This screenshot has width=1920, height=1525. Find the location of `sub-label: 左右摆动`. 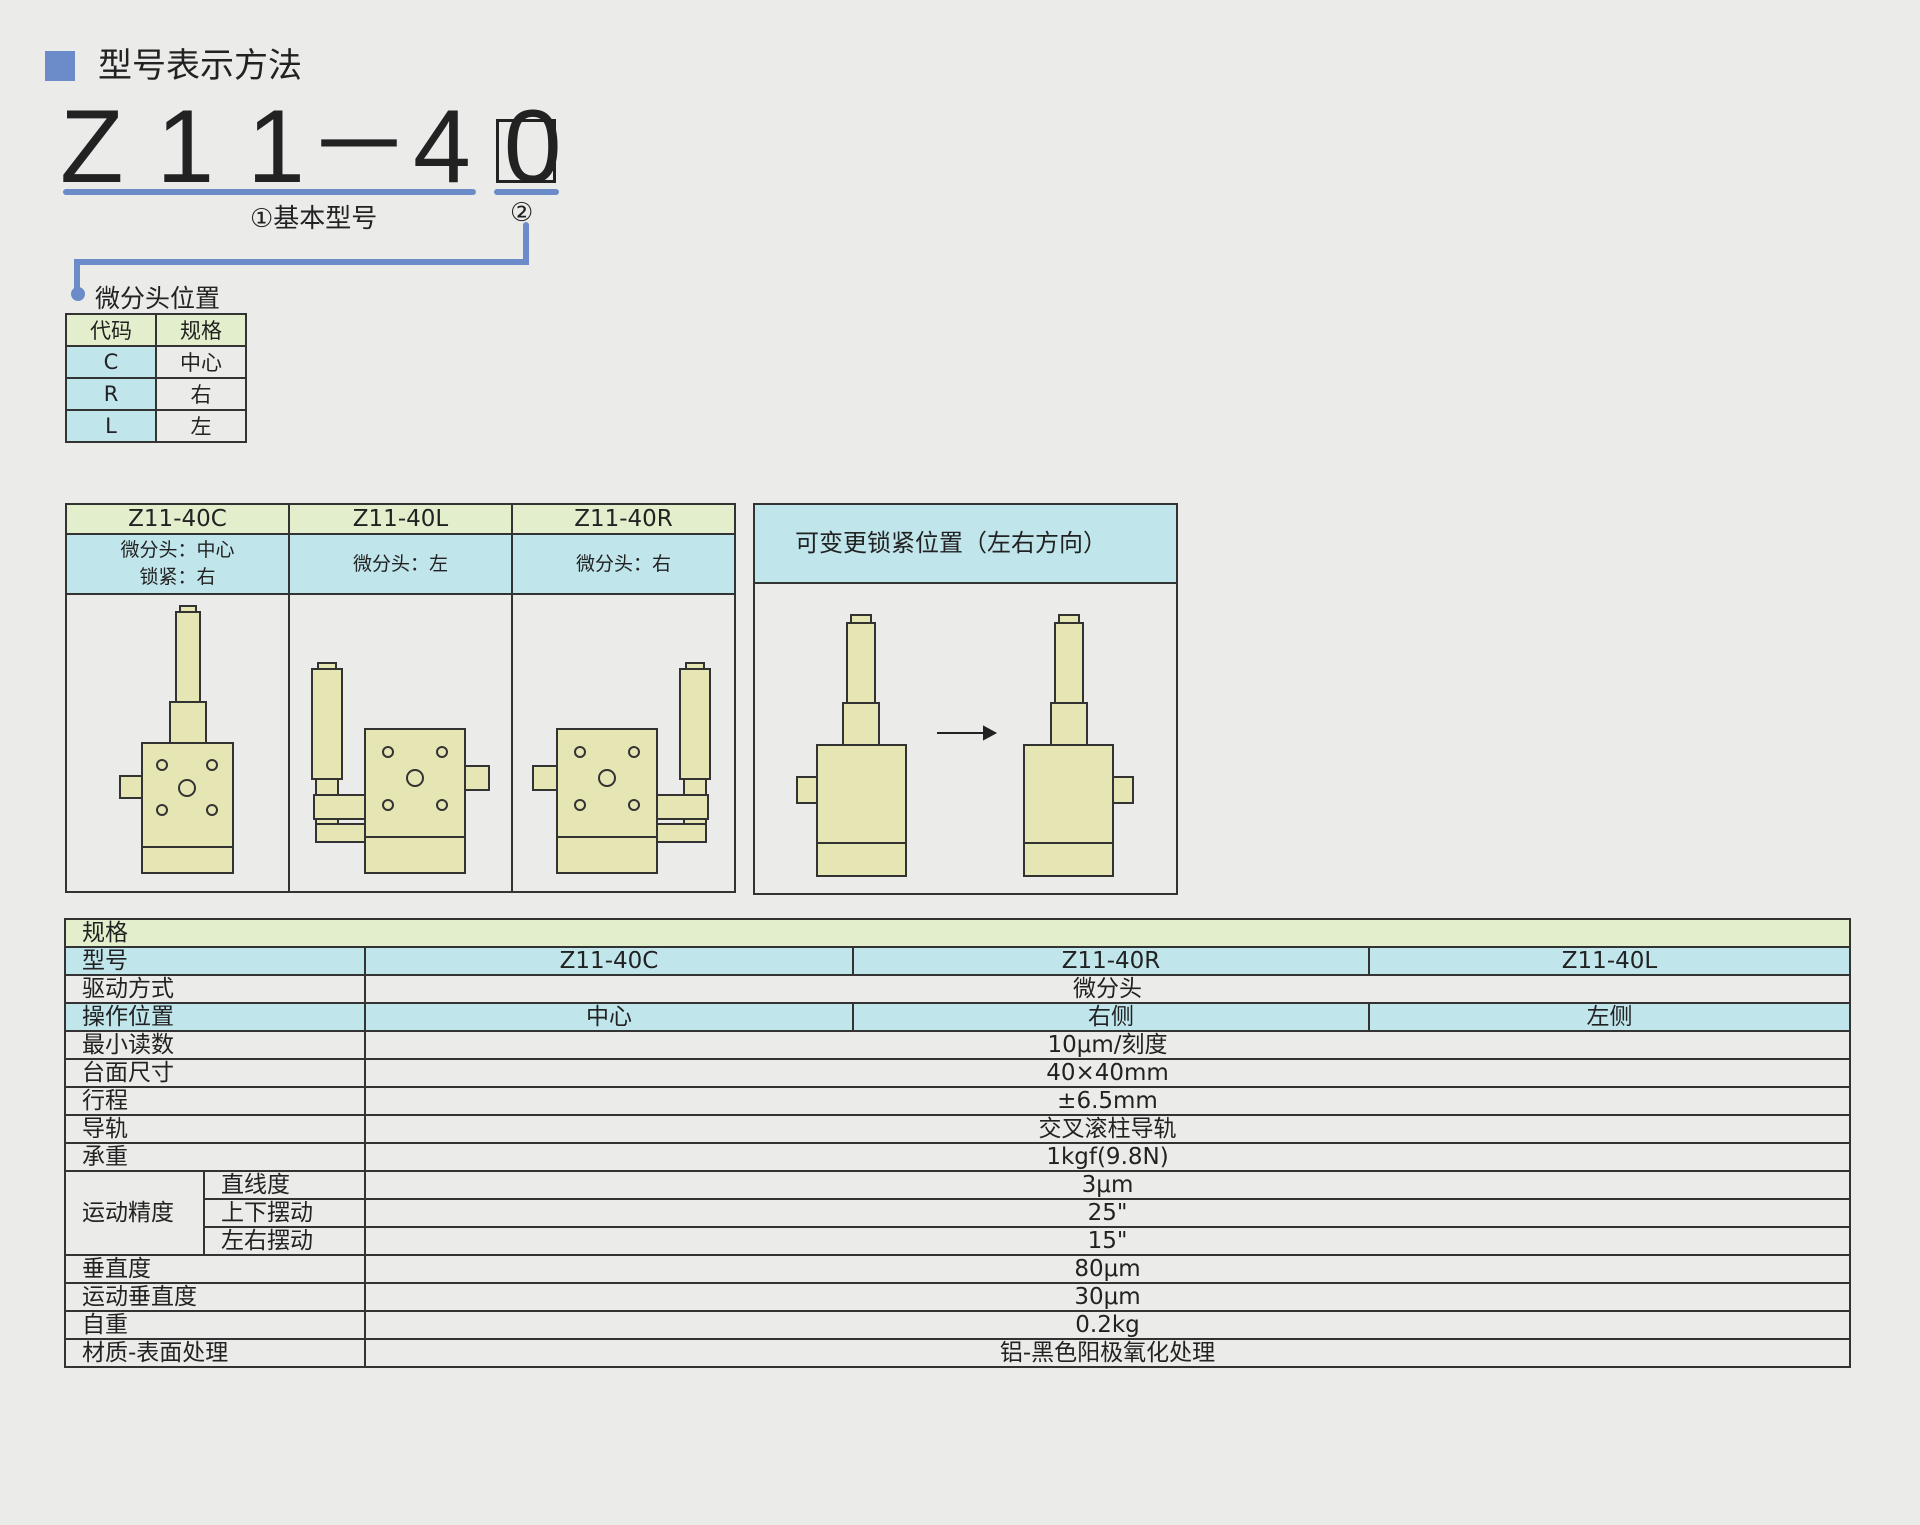

sub-label: 左右摆动 is located at coordinates (284, 1241).